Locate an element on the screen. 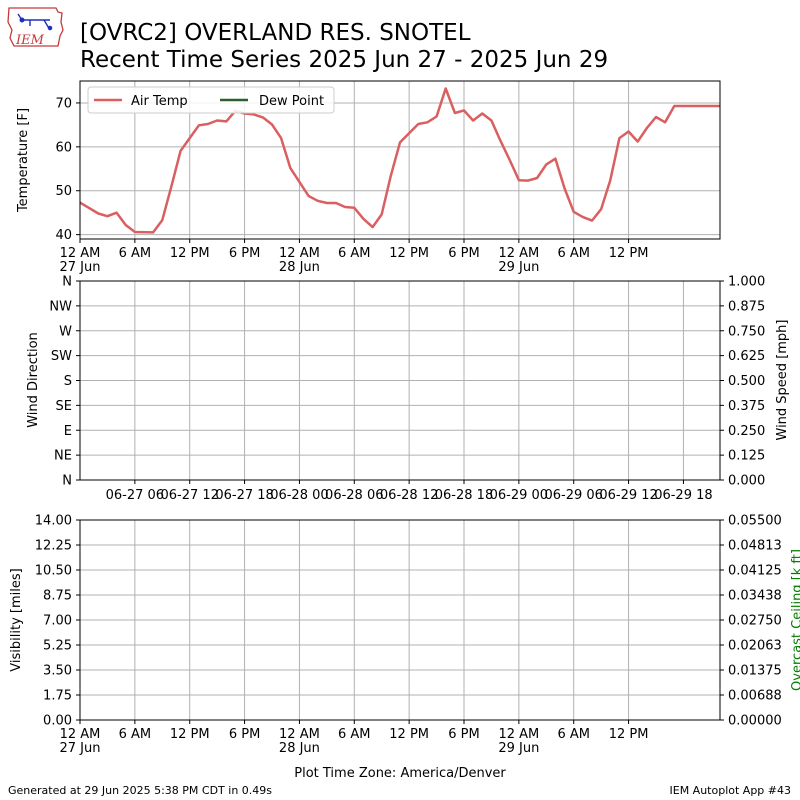  wind-x-tick-label: 06-27 06 is located at coordinates (135, 495).